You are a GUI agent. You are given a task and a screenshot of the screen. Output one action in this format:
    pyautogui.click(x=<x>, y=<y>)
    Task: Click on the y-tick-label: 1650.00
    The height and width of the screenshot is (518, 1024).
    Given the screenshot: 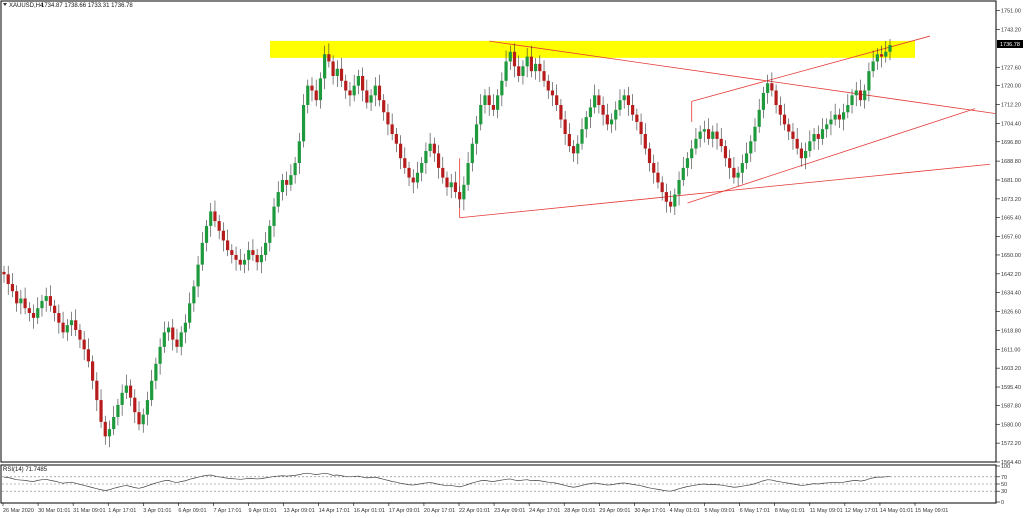 What is the action you would take?
    pyautogui.click(x=1011, y=256)
    